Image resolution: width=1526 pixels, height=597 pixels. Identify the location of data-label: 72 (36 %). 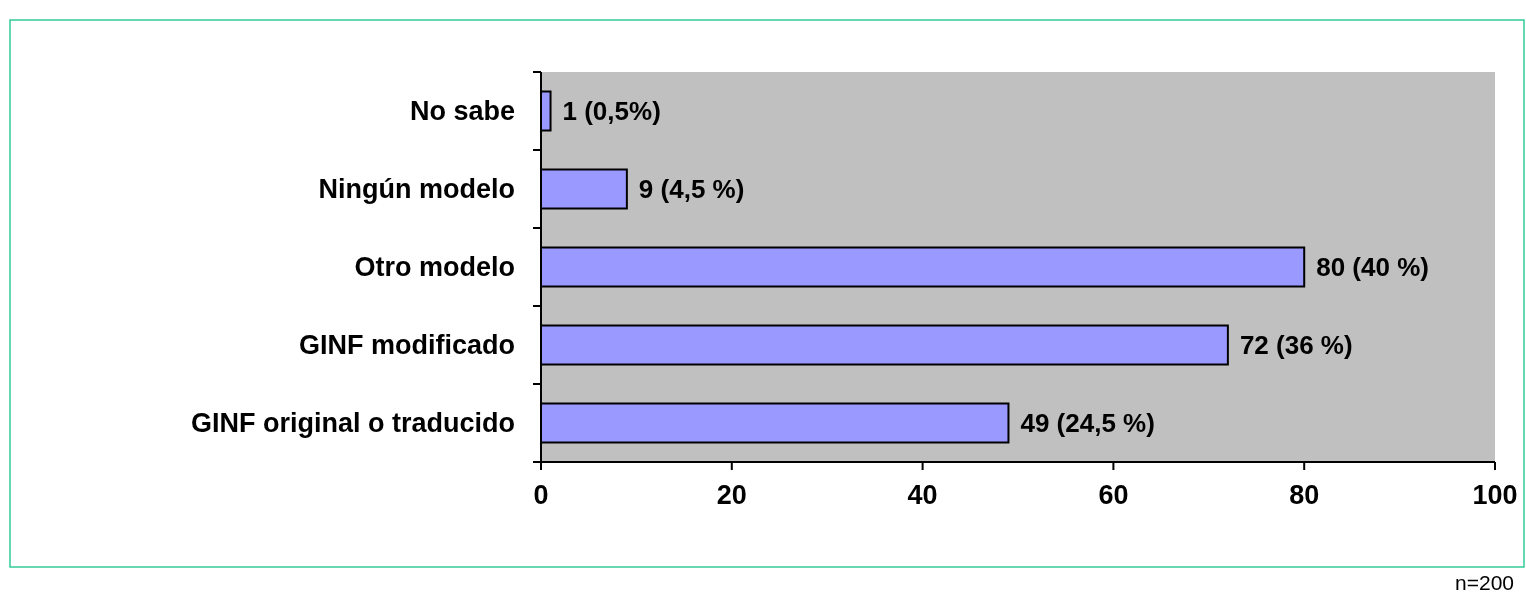
(1296, 345).